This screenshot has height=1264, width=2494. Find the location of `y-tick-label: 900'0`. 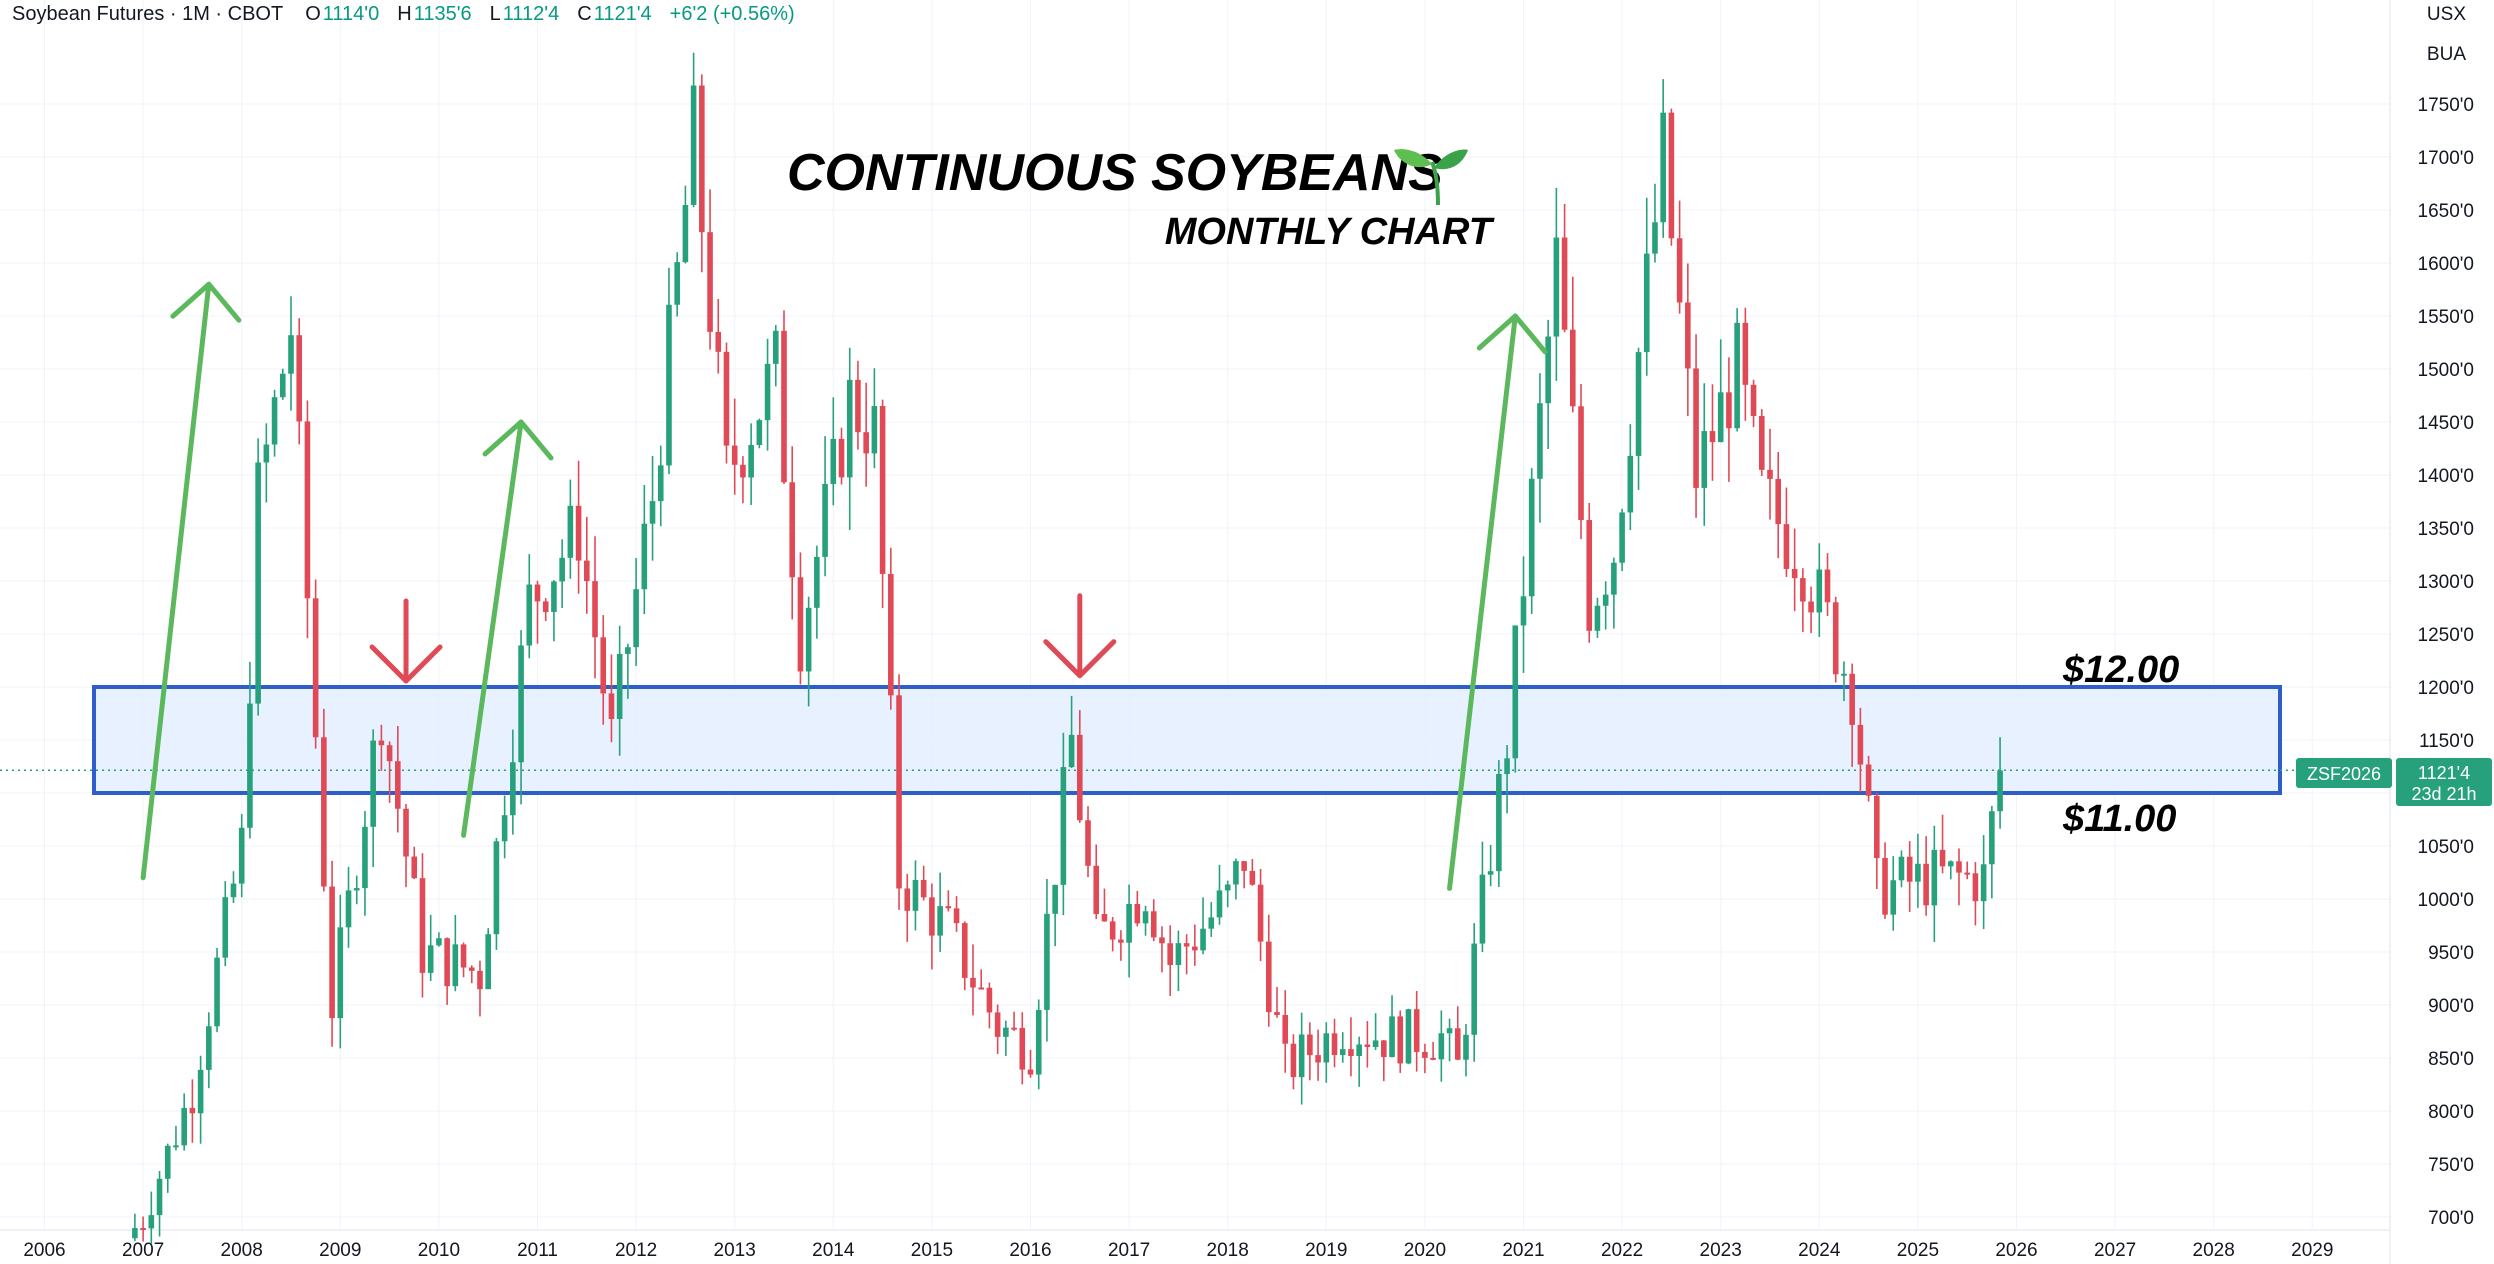

y-tick-label: 900'0 is located at coordinates (2451, 1006).